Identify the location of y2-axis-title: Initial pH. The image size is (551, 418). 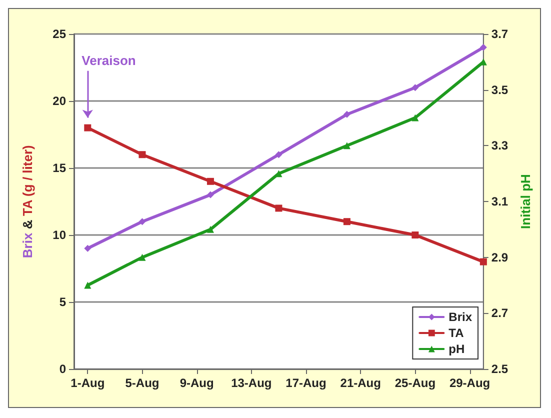
(525, 201).